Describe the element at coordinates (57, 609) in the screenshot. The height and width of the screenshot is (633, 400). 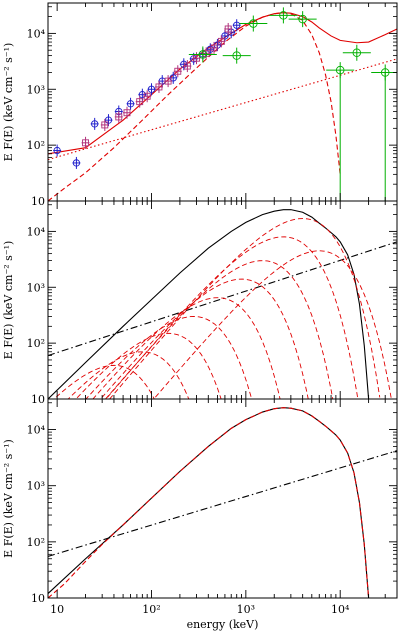
I see `x-tick-label: 10` at that location.